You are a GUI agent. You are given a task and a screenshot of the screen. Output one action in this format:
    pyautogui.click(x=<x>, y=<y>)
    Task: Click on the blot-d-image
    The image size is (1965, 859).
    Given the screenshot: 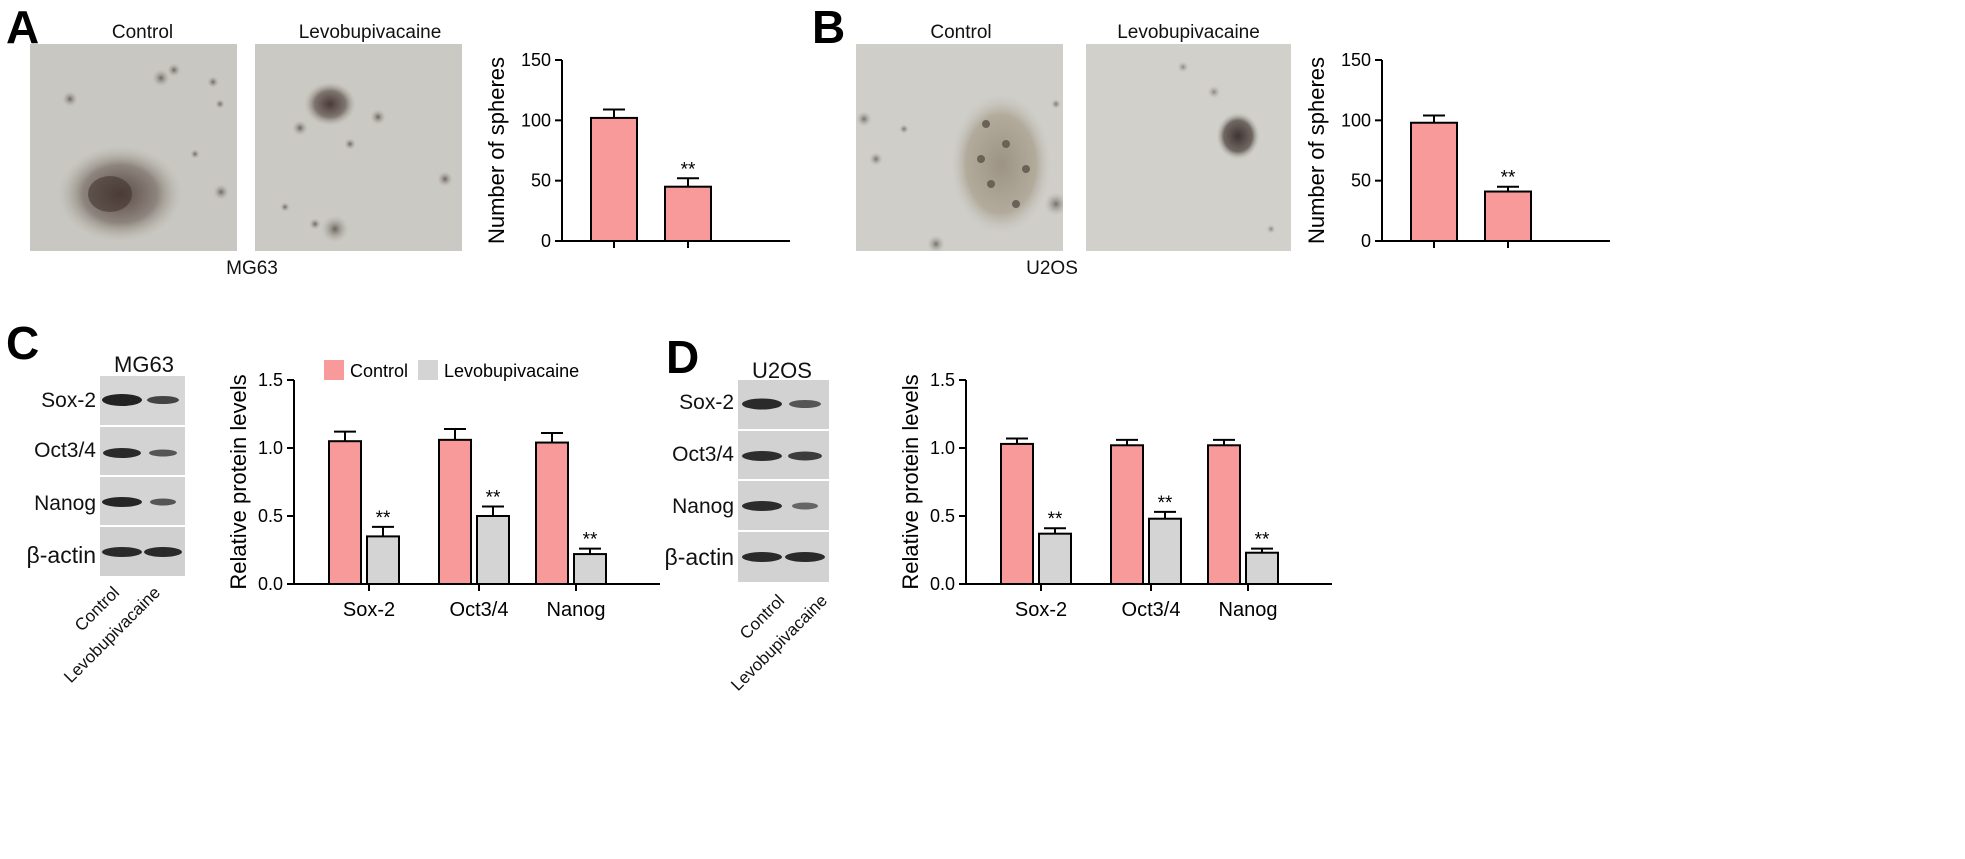 What is the action you would take?
    pyautogui.click(x=783, y=481)
    